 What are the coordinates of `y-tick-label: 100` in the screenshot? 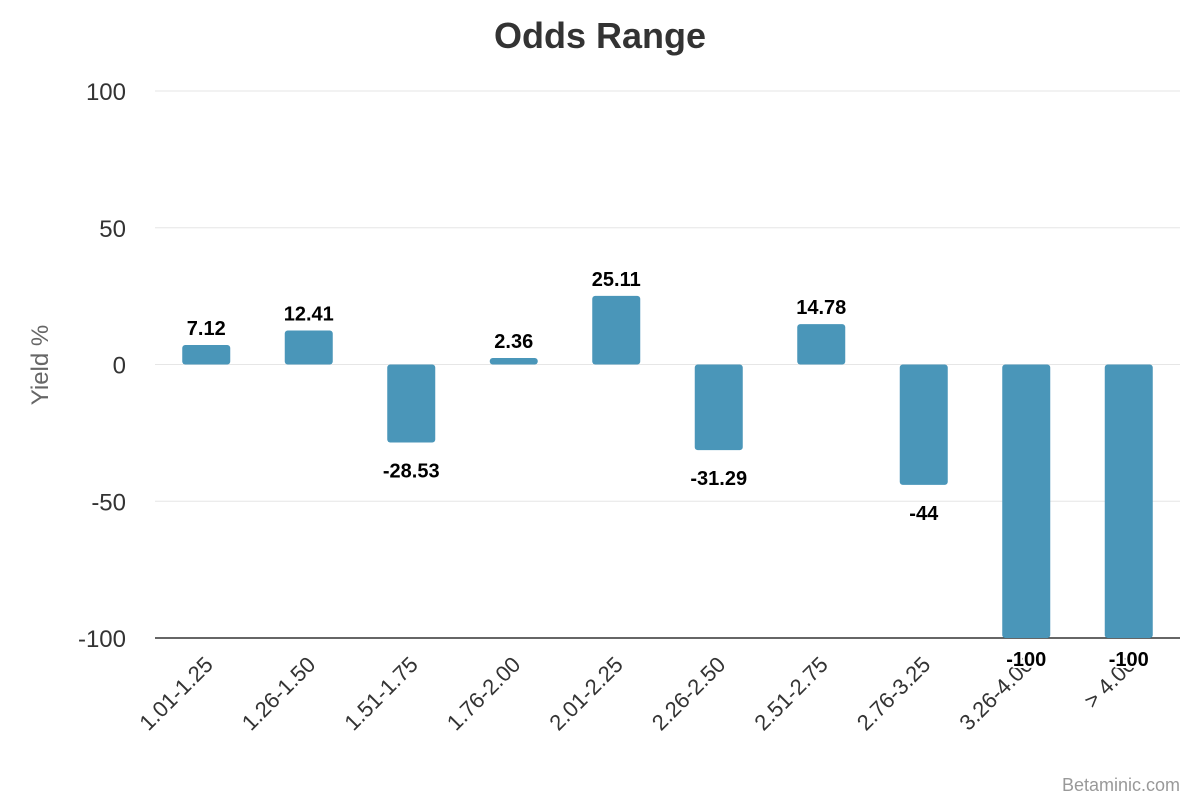 It's located at (106, 92).